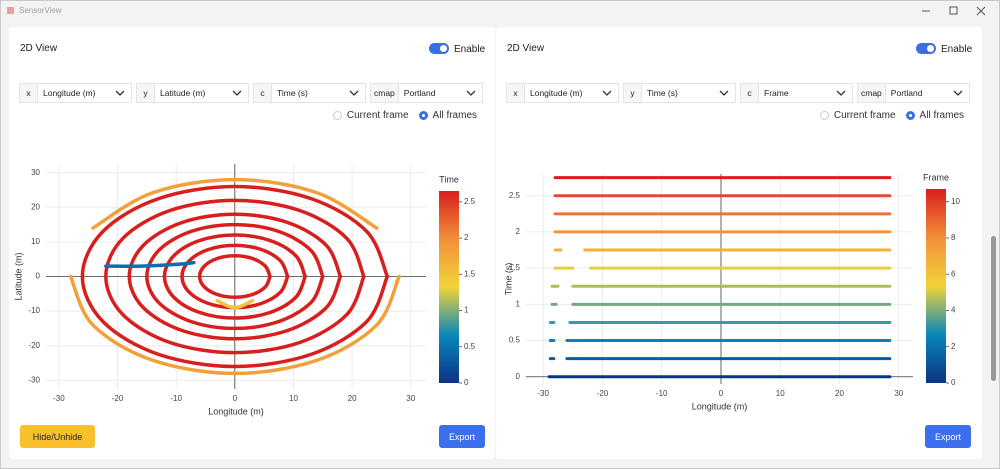  I want to click on x-tick-label: -30, so click(59, 398).